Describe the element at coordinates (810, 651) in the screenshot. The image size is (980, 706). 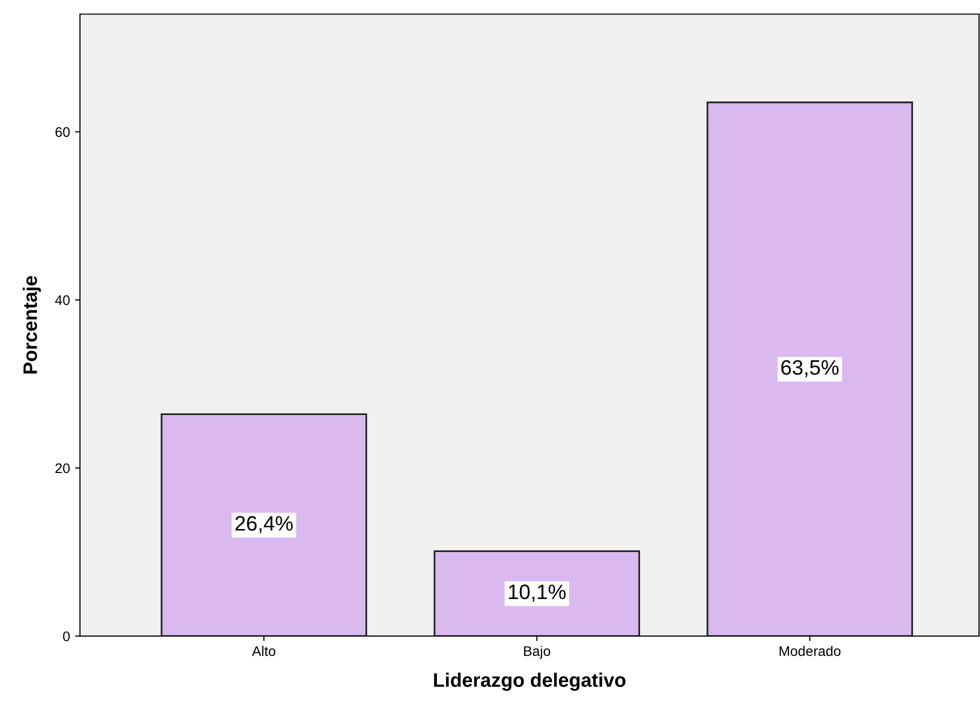
I see `x-tick-label: Moderado` at that location.